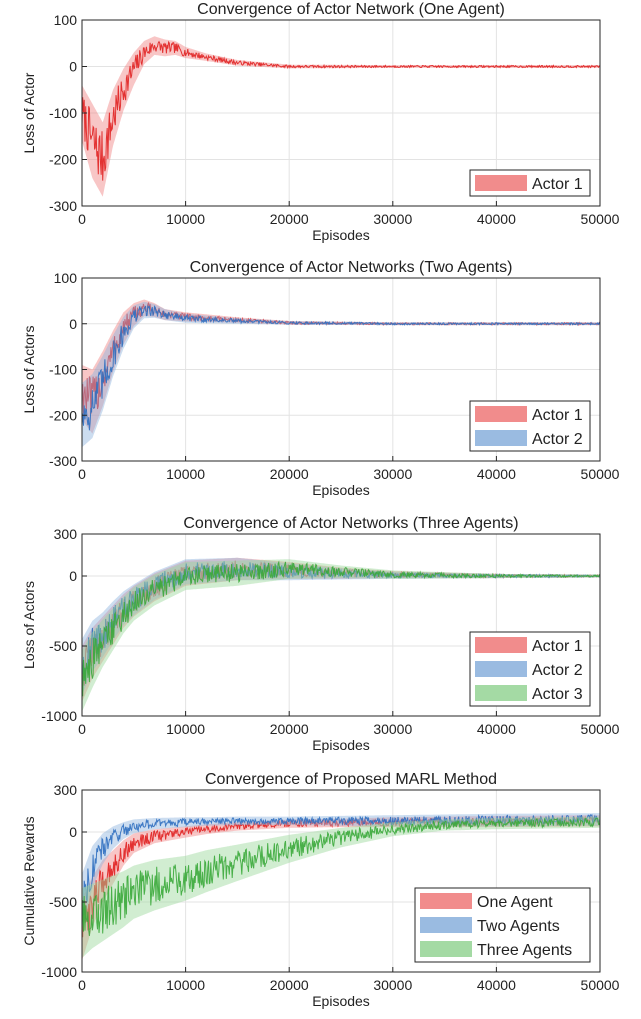 This screenshot has width=641, height=1019. Describe the element at coordinates (351, 9) in the screenshot. I see `chart-title: Convergence of Actor Network (One Agent)` at that location.